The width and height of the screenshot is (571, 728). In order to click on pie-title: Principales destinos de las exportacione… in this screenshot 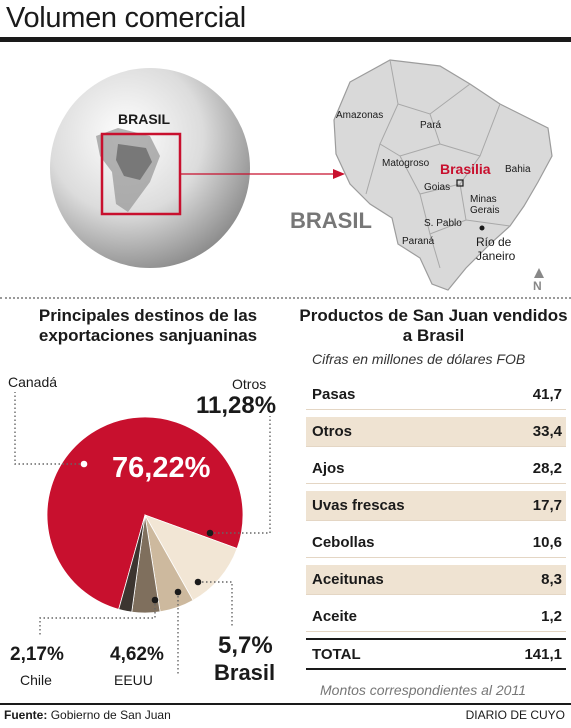, I will do `click(148, 325)`.